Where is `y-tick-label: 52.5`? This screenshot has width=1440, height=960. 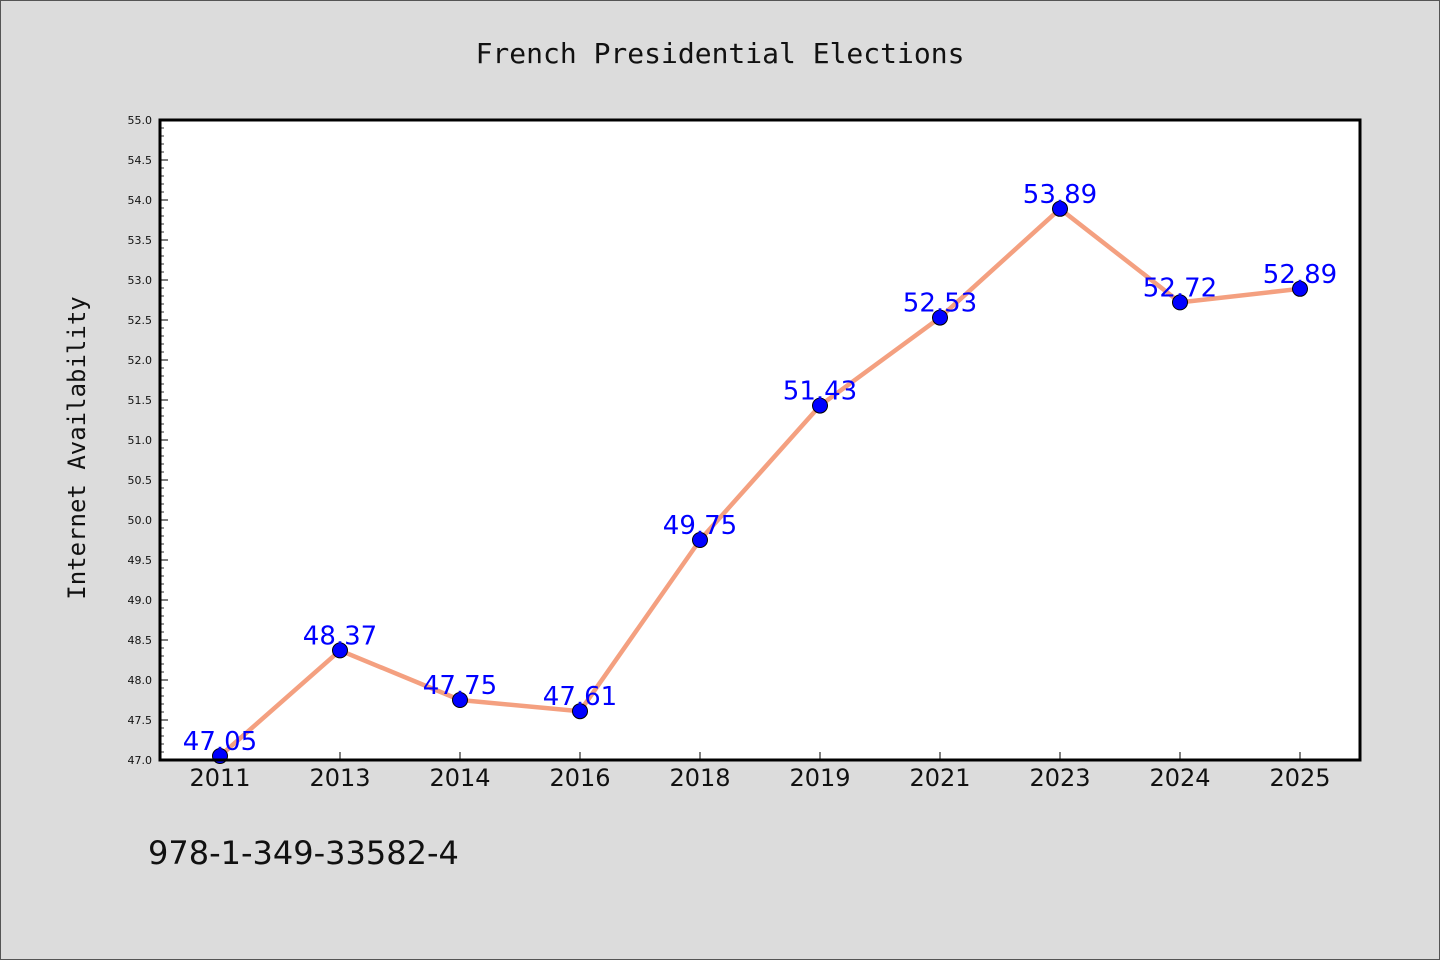
y-tick-label: 52.5 is located at coordinates (140, 320).